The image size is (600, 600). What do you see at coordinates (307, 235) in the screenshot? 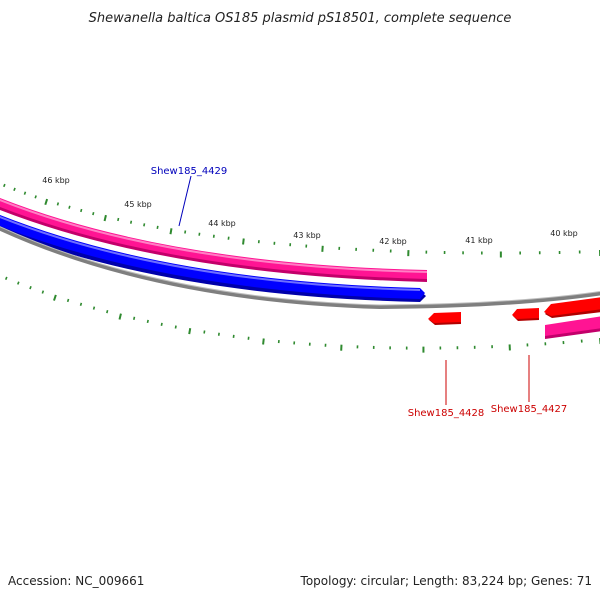
I see `scale-label-43kbp: 43 kbp` at bounding box center [307, 235].